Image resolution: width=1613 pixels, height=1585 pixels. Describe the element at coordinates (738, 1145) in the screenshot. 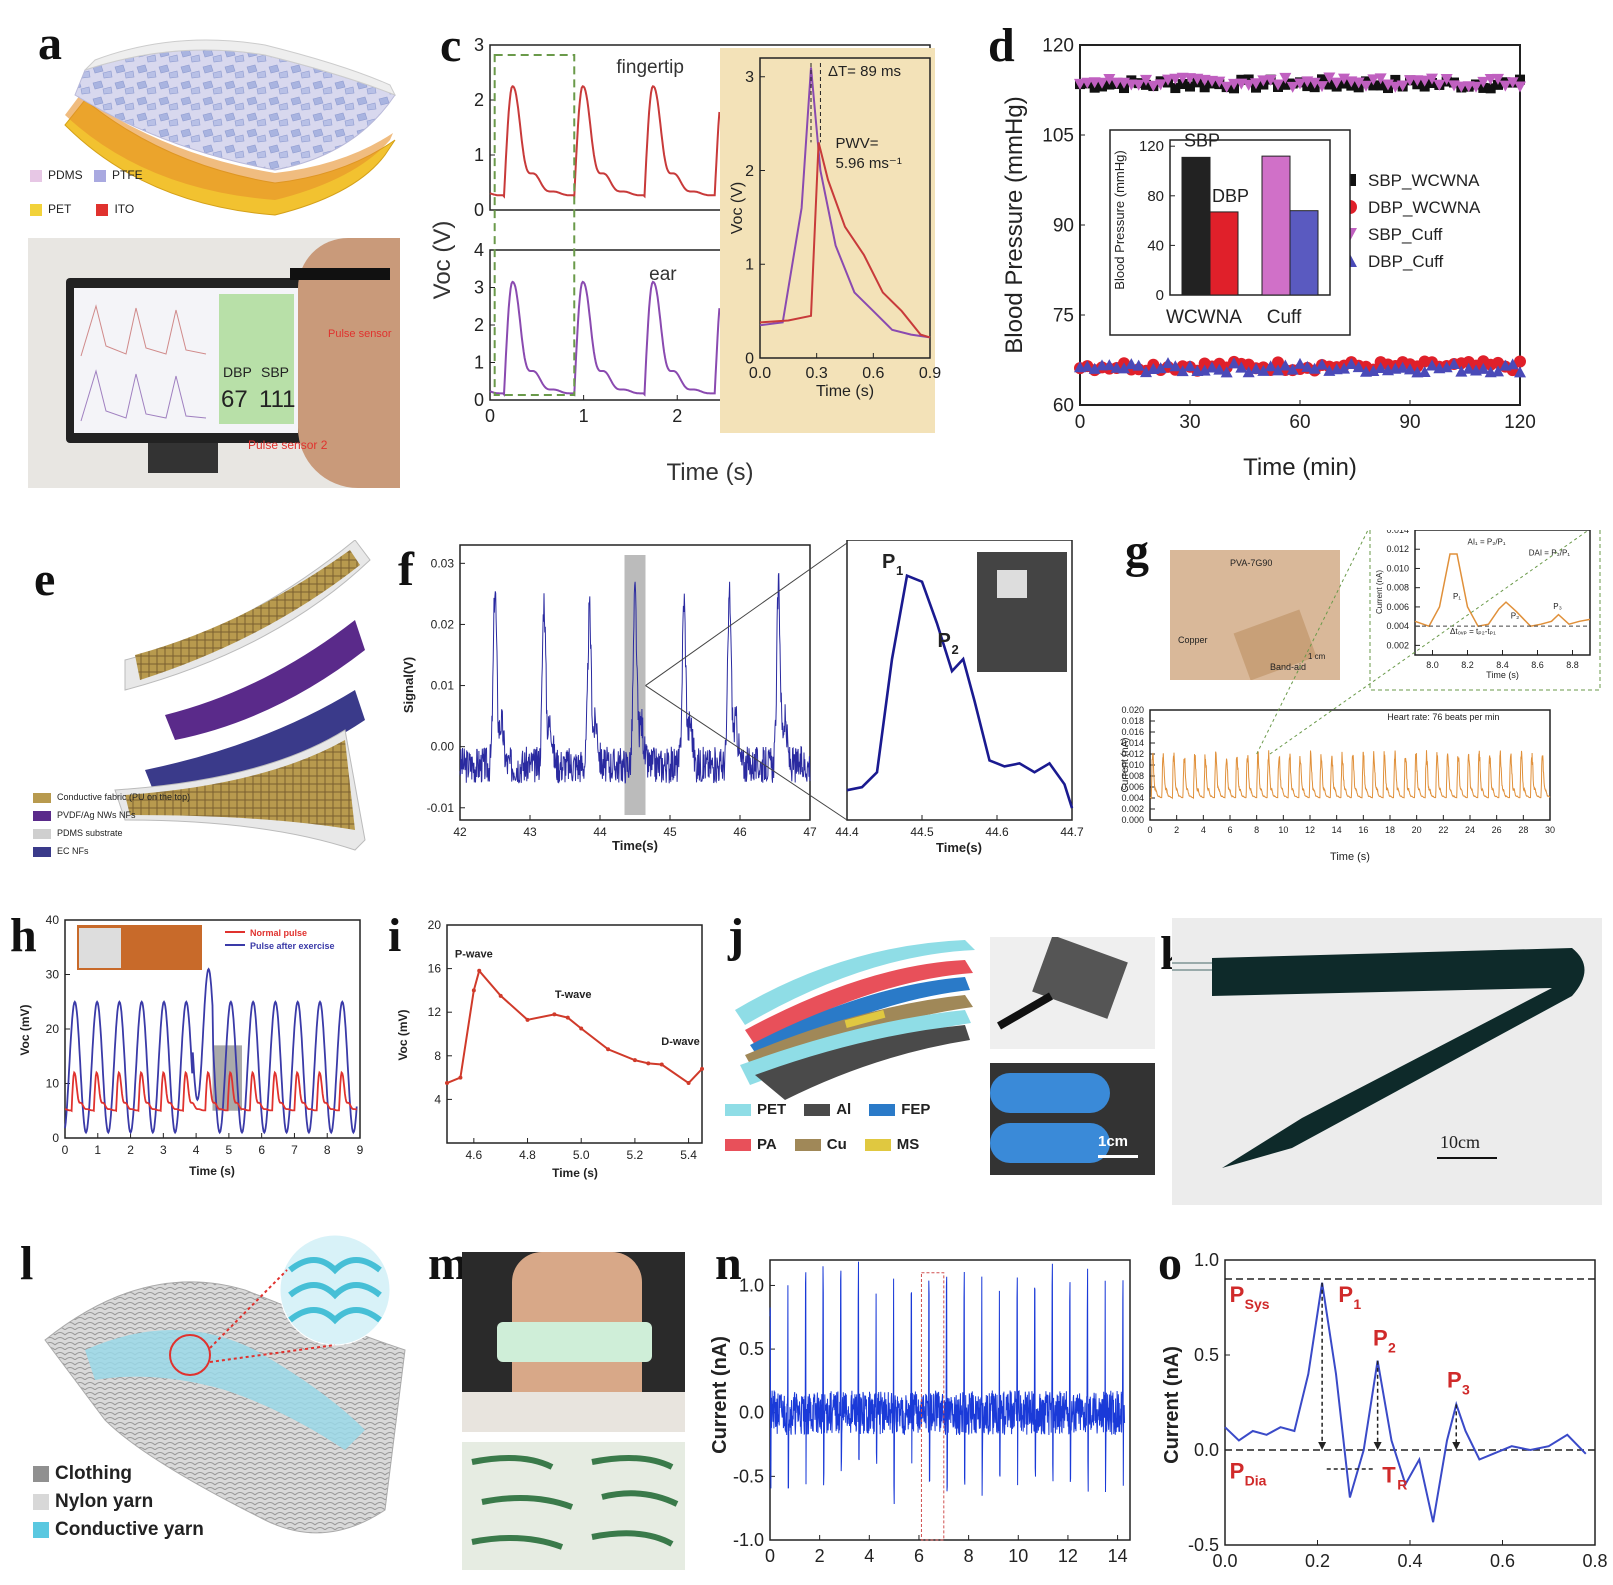

I see `pa-swatch` at that location.